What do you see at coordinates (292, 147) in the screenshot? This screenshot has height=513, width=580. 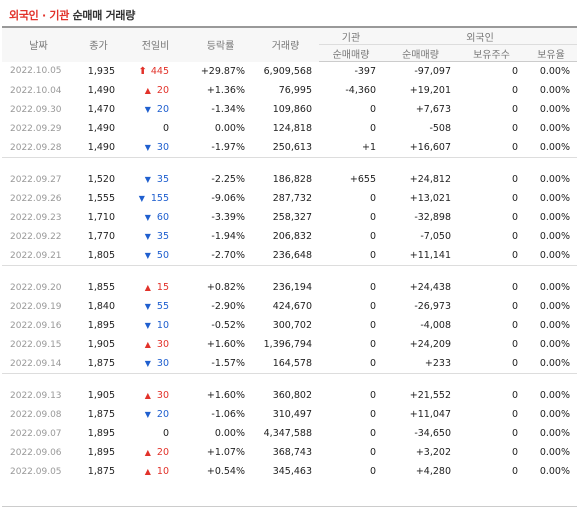 I see `volume-cell: 250,613` at bounding box center [292, 147].